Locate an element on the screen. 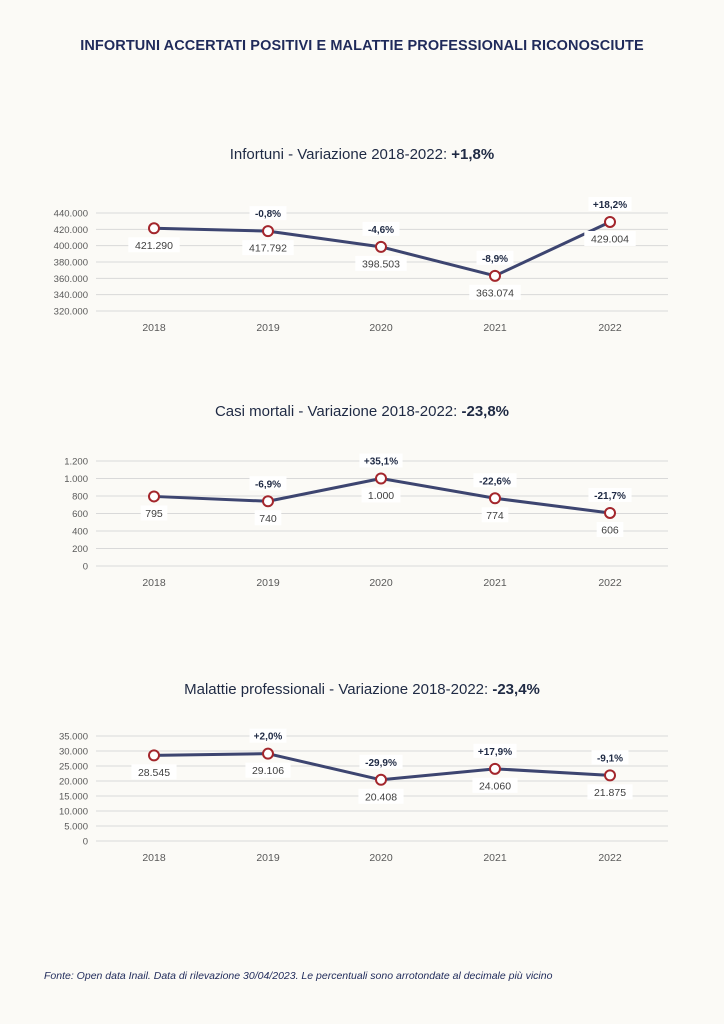  data-label: 20.408 is located at coordinates (381, 797).